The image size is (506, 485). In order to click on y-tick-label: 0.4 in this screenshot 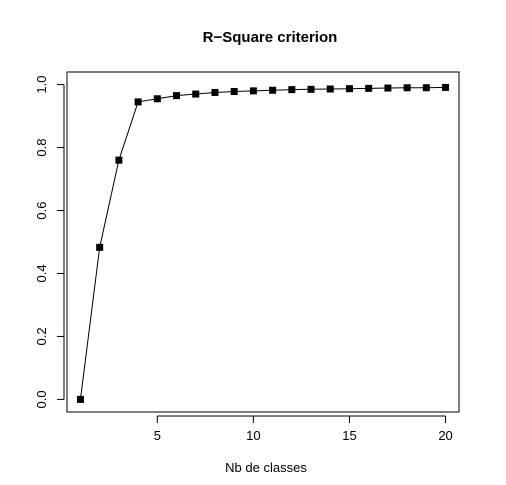, I will do `click(41, 273)`.